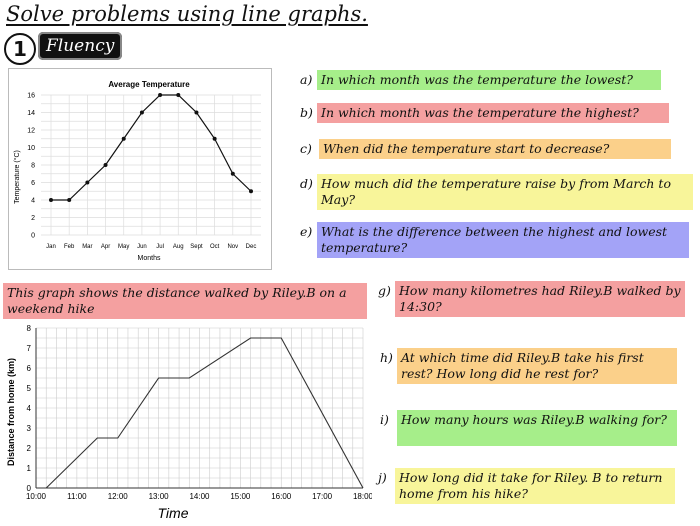 This screenshot has height=526, width=700. Describe the element at coordinates (178, 247) in the screenshot. I see `x-tick-label: Aug` at that location.